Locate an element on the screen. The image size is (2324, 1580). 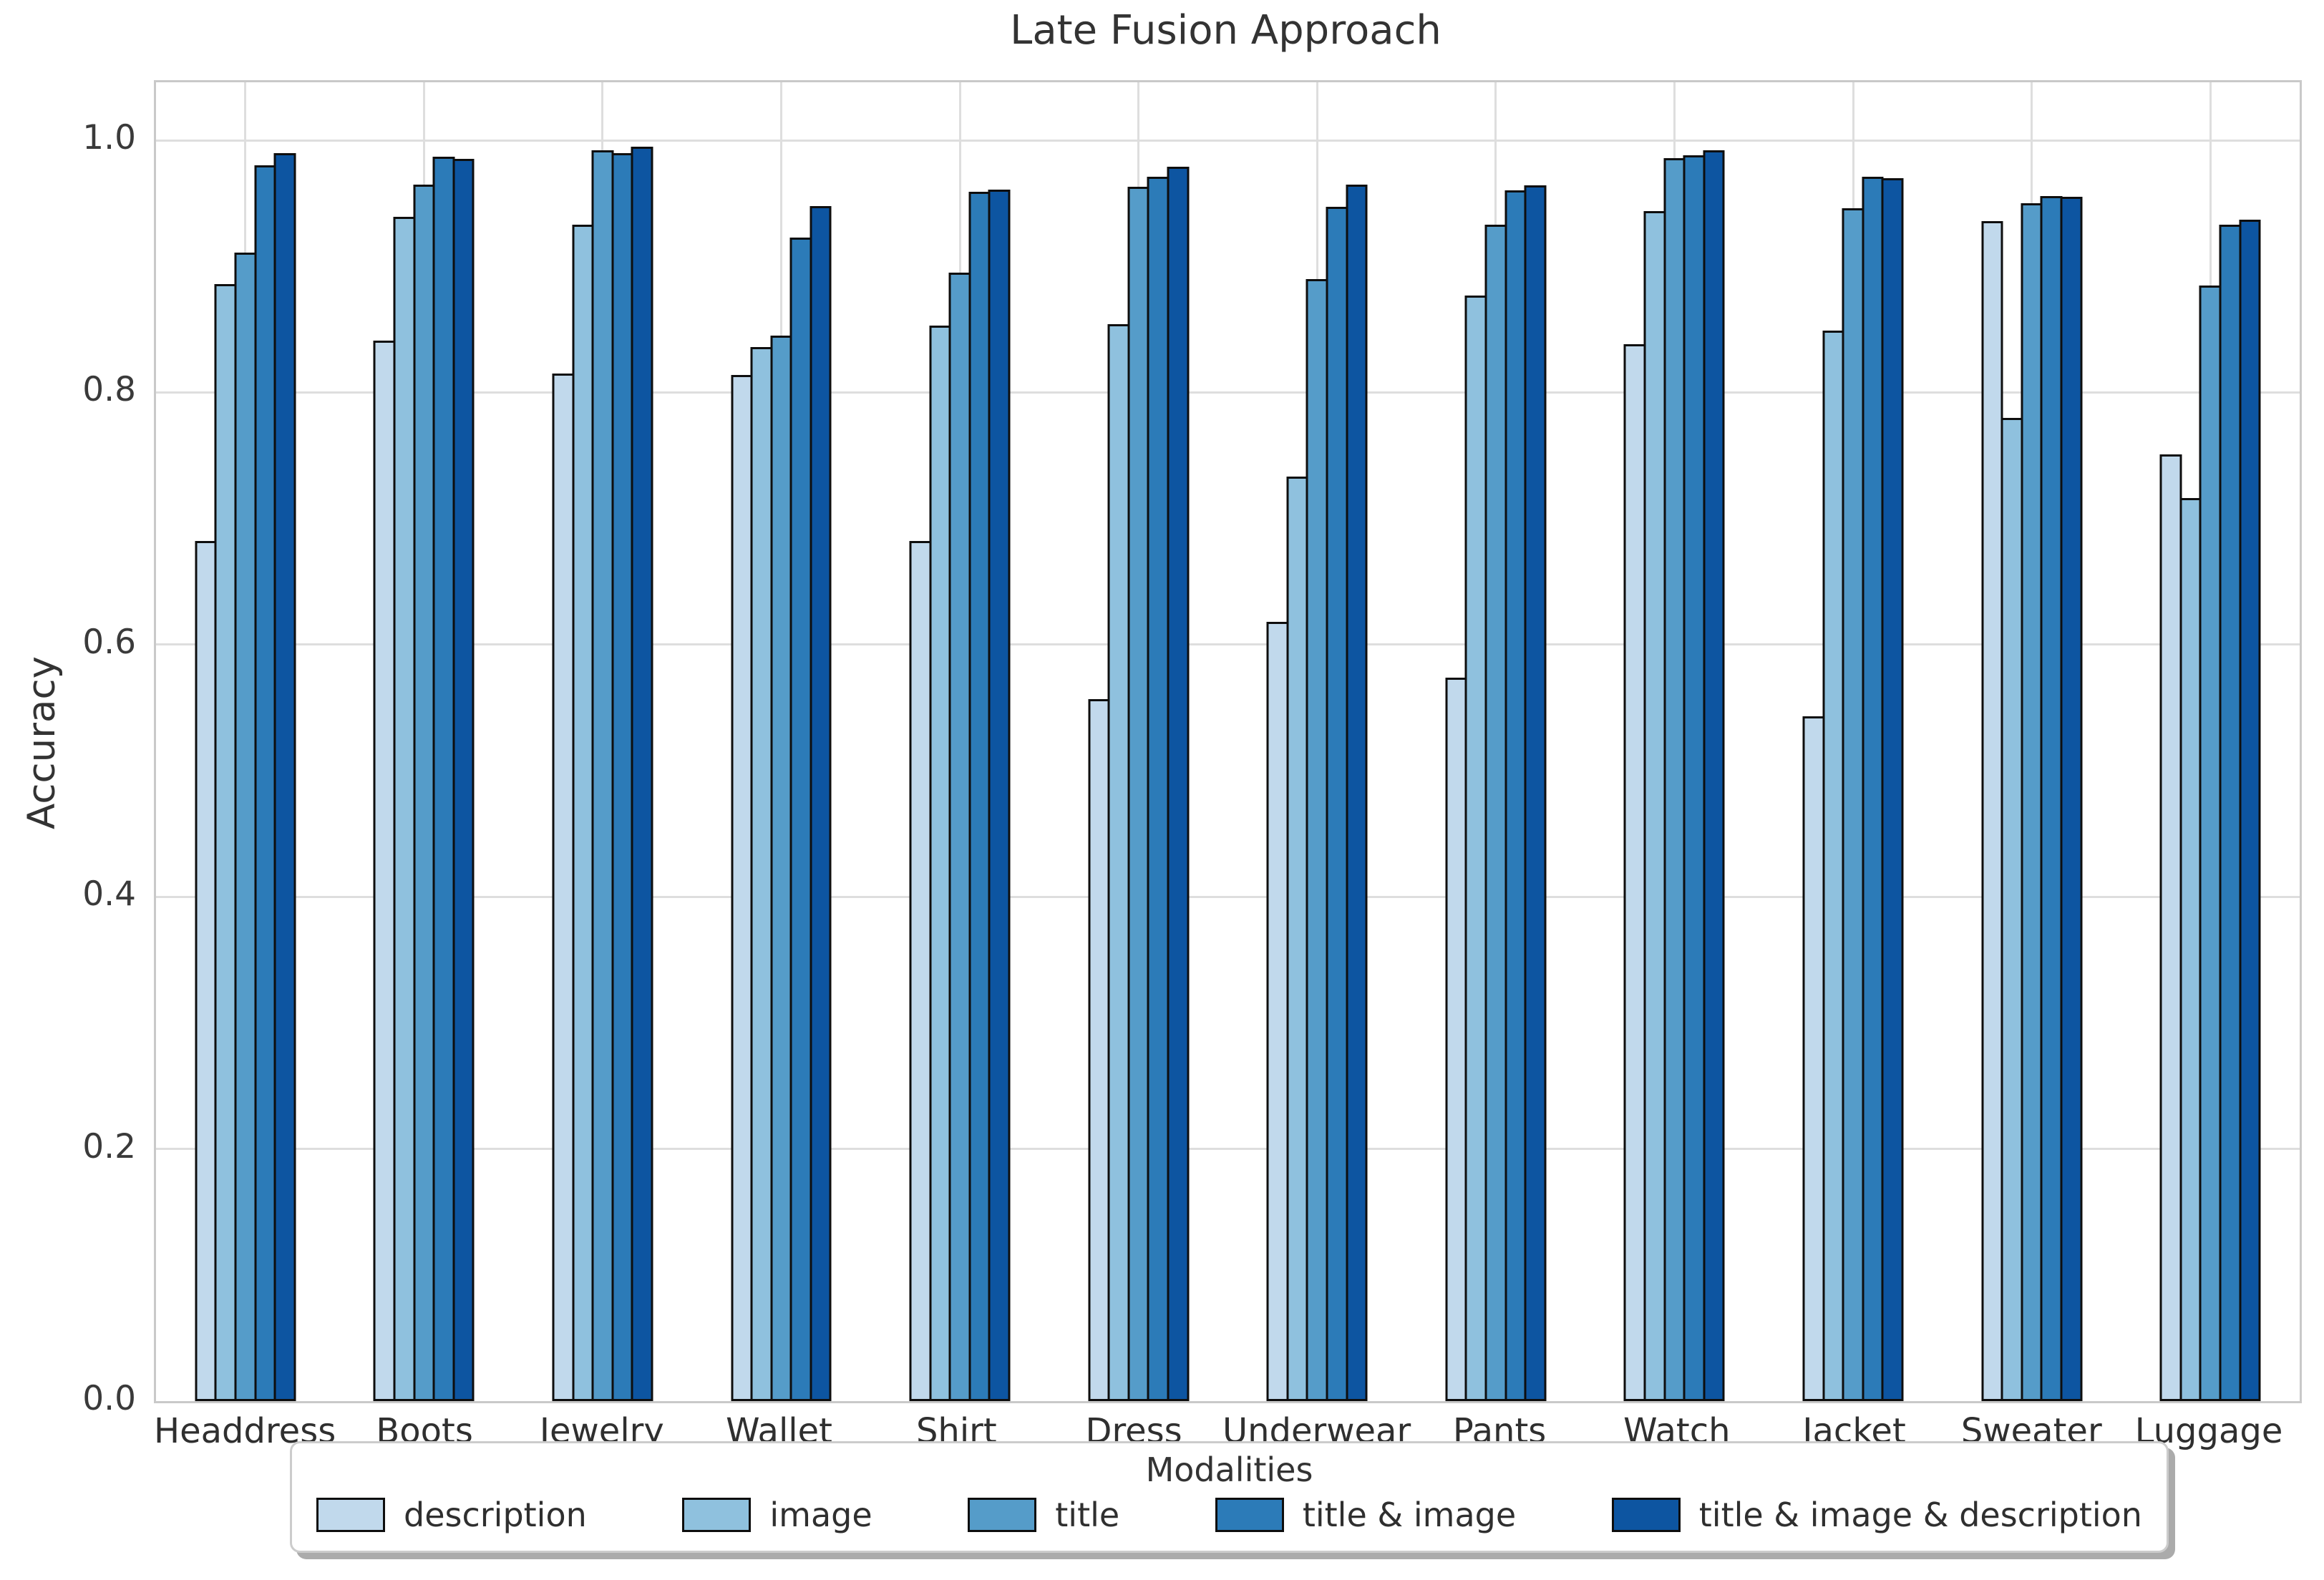
bar-watch-description is located at coordinates (1634, 872).